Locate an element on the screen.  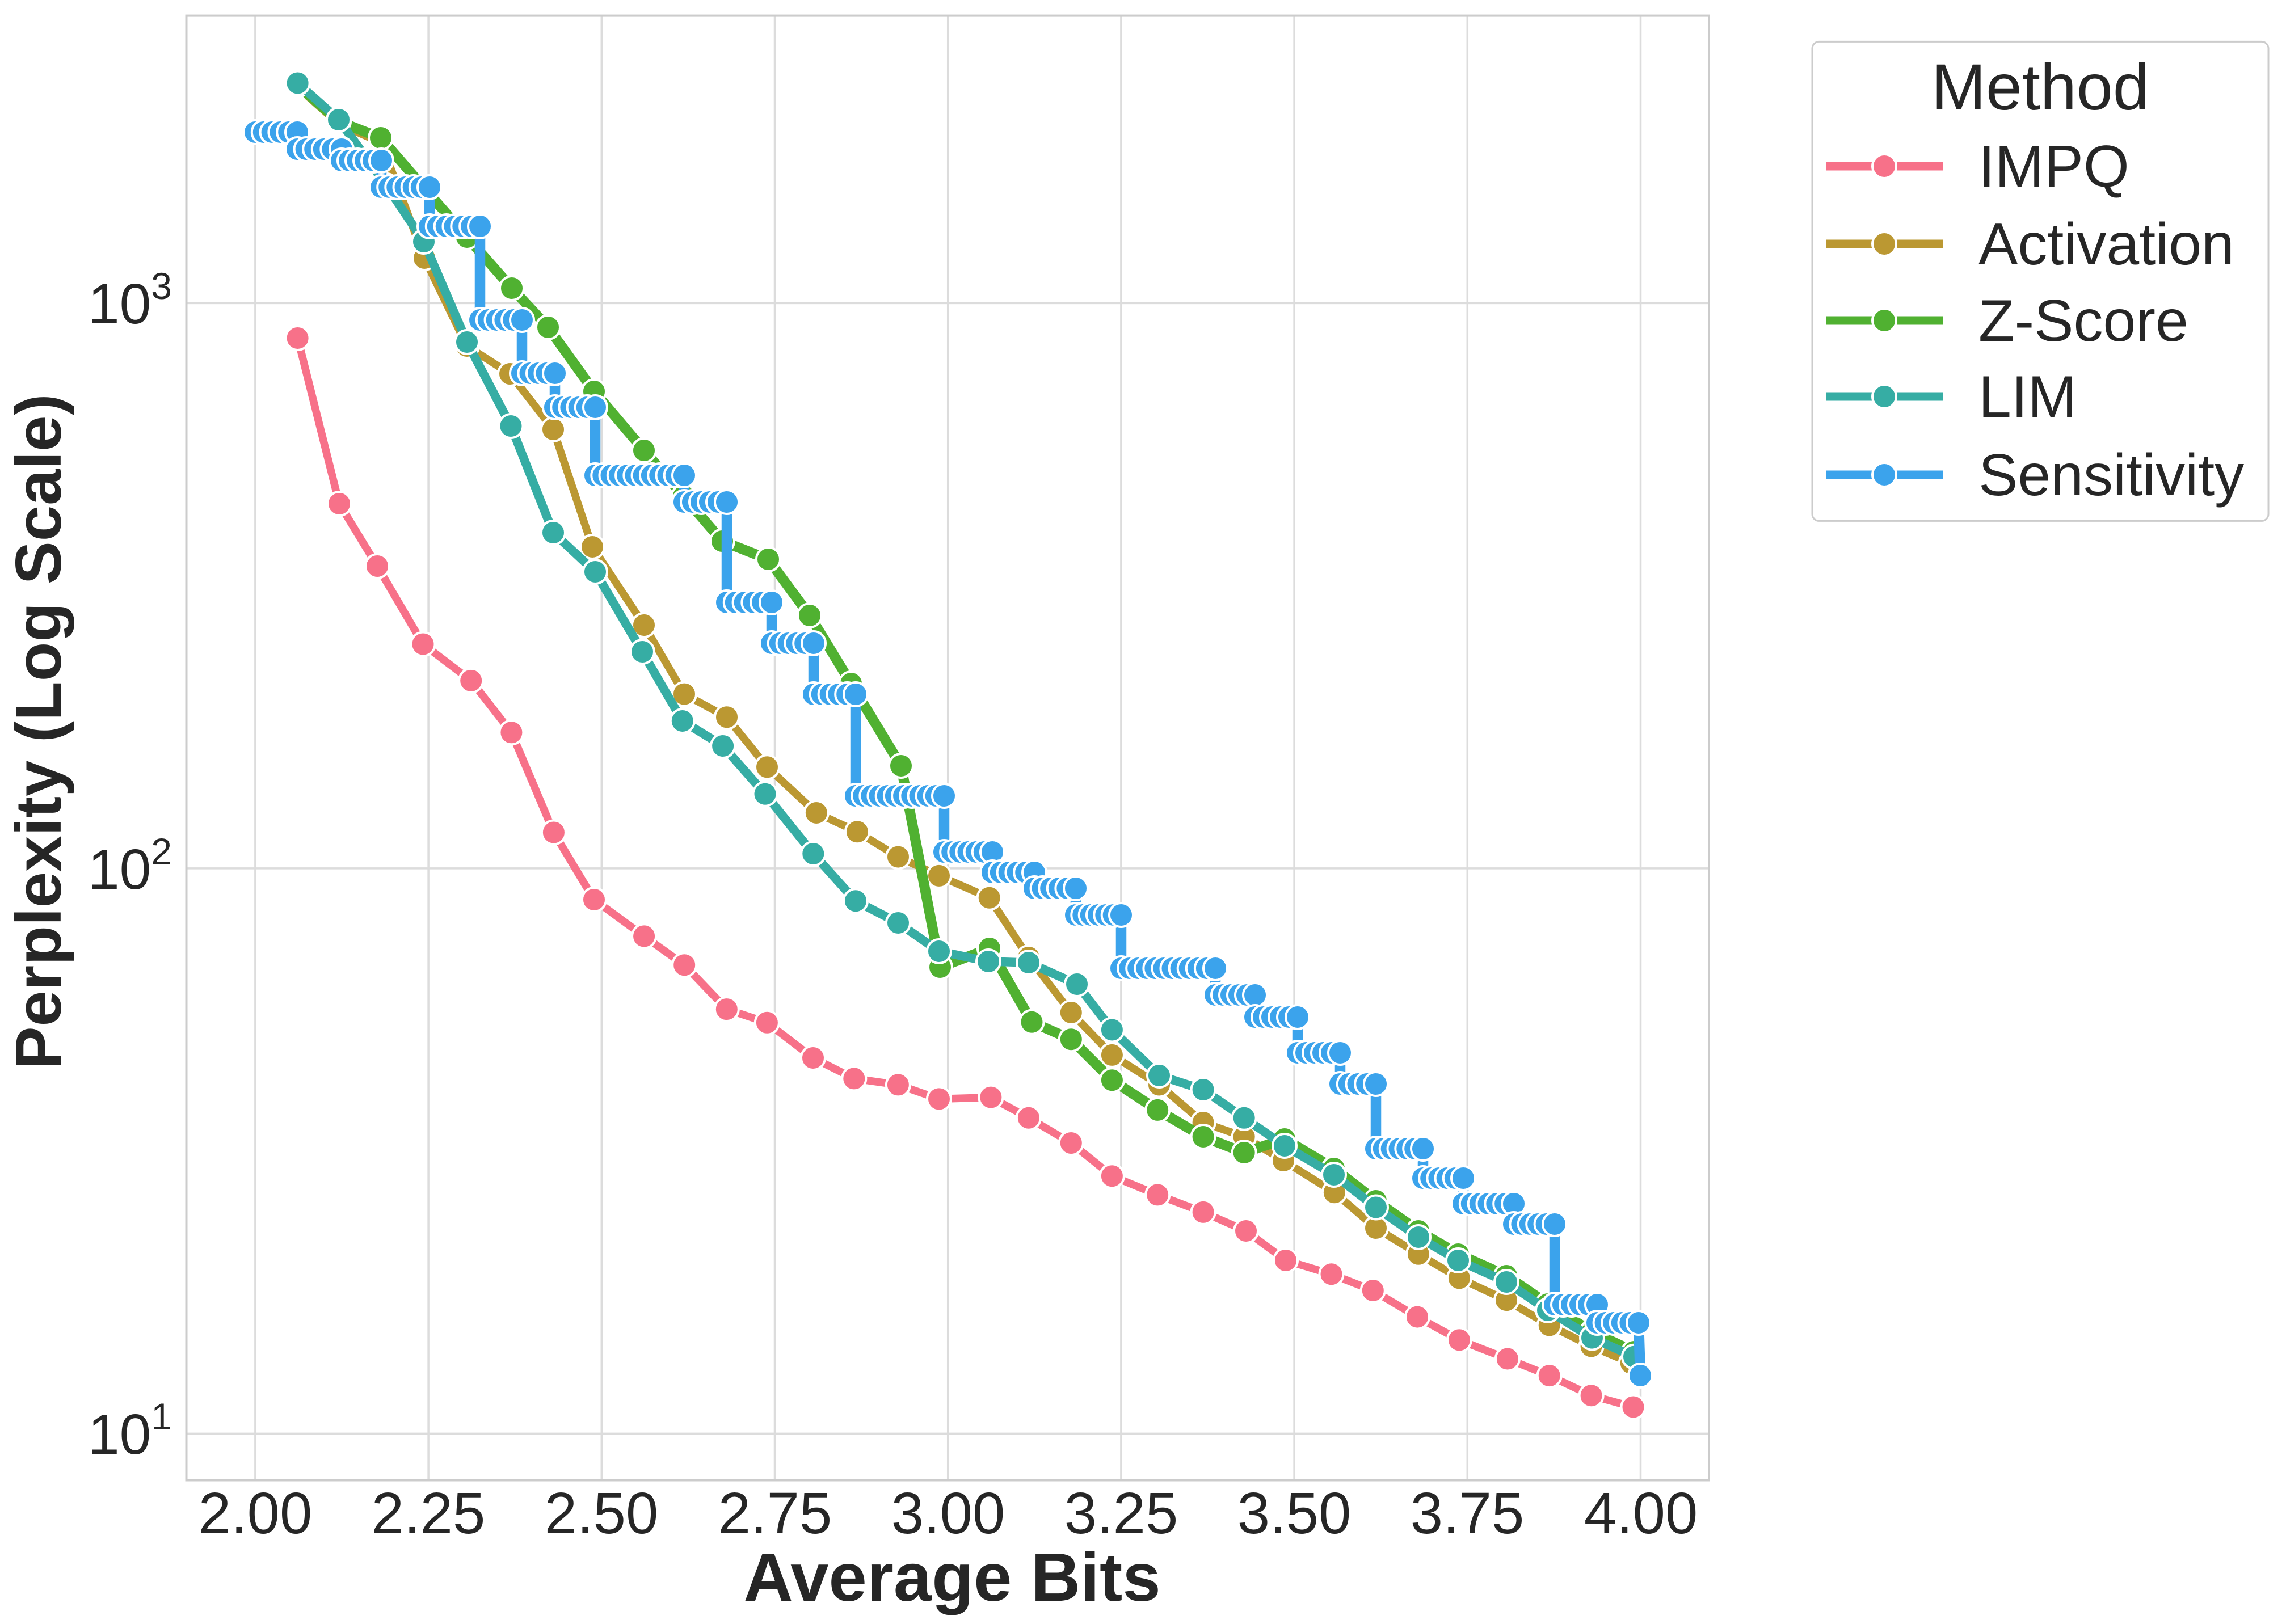
svg-text: IMPQ is located at coordinates (2053, 167).